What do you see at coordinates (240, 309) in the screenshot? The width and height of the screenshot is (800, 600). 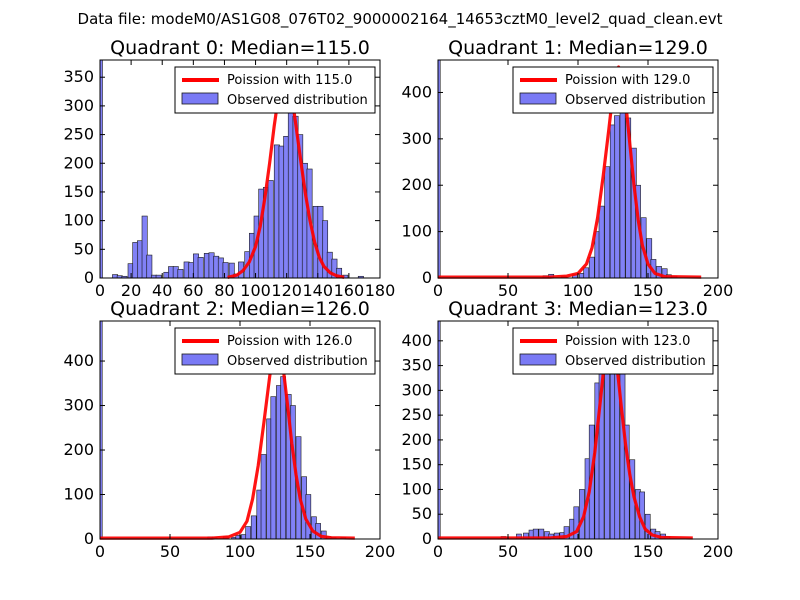 I see `chart-title: Quadrant 2: Median=126.0` at bounding box center [240, 309].